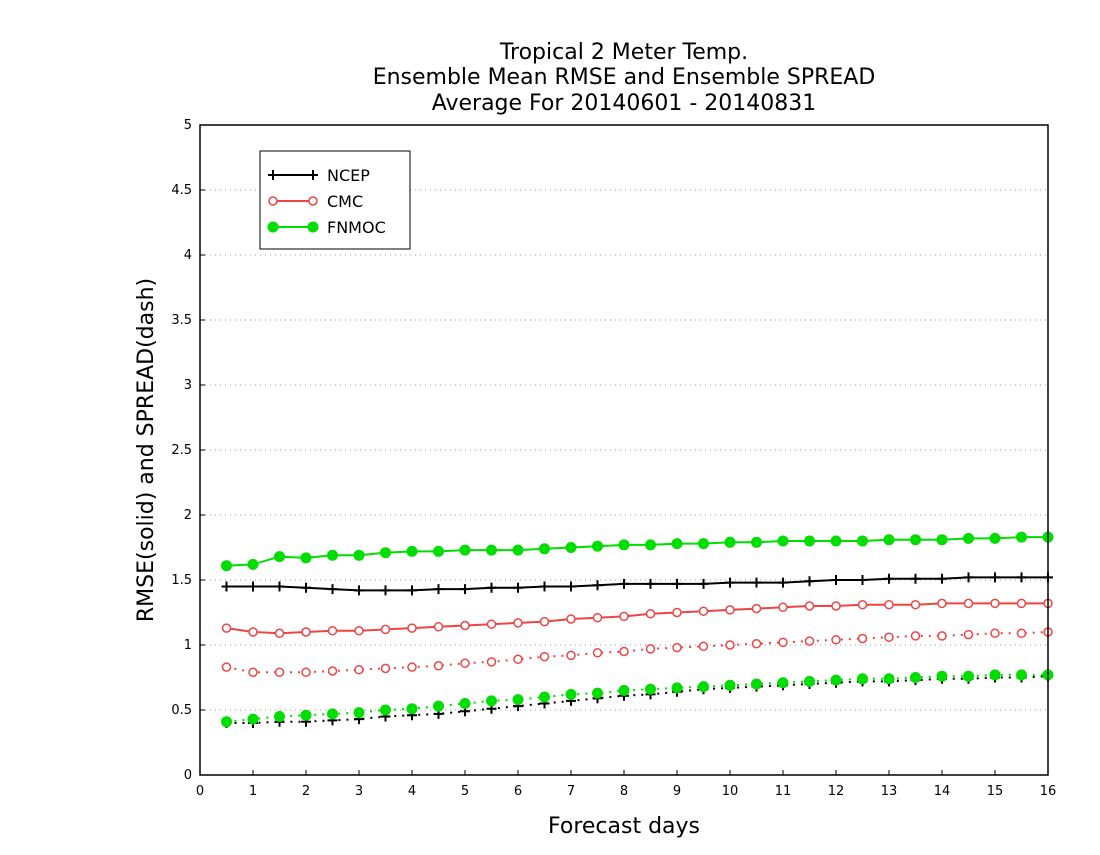  Describe the element at coordinates (995, 791) in the screenshot. I see `x-tick-label: 15` at that location.